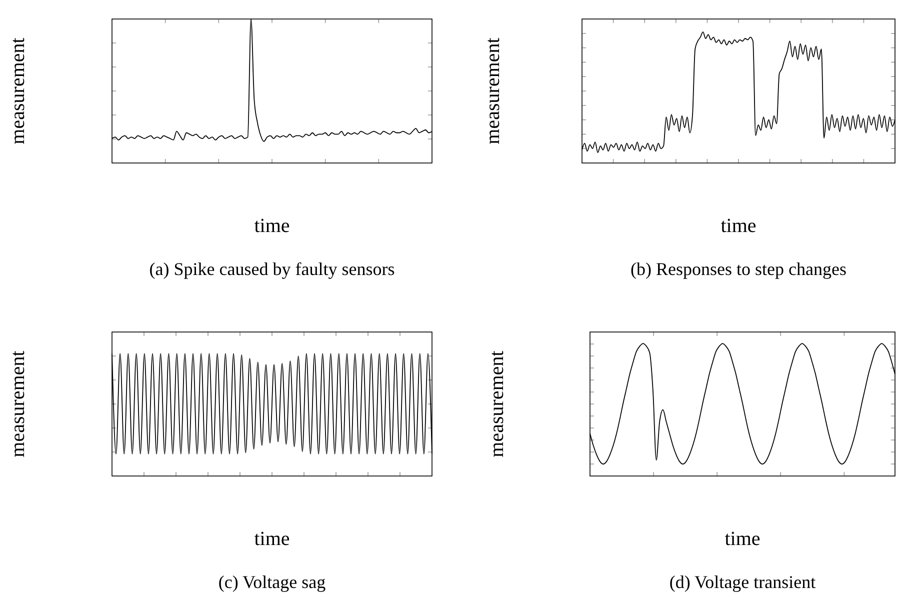  What do you see at coordinates (272, 269) in the screenshot?
I see `text: (a) Spike caused by faulty sensors` at bounding box center [272, 269].